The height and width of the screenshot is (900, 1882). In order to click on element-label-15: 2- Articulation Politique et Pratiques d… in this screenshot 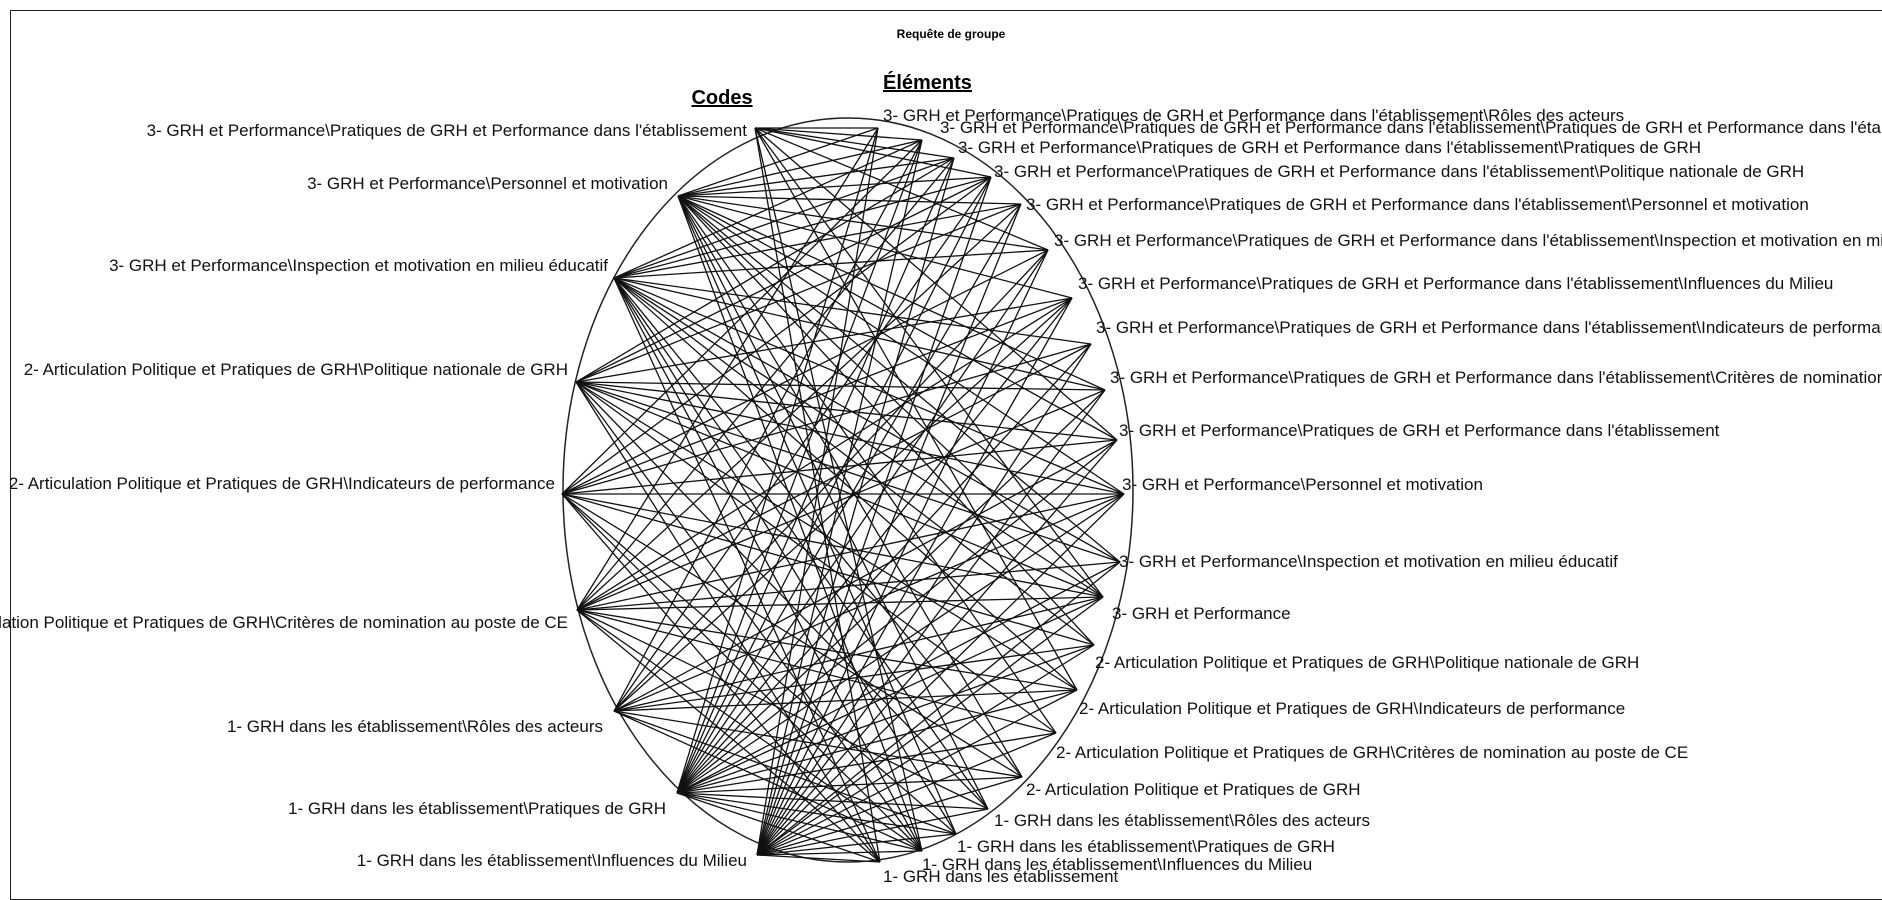, I will do `click(1372, 752)`.